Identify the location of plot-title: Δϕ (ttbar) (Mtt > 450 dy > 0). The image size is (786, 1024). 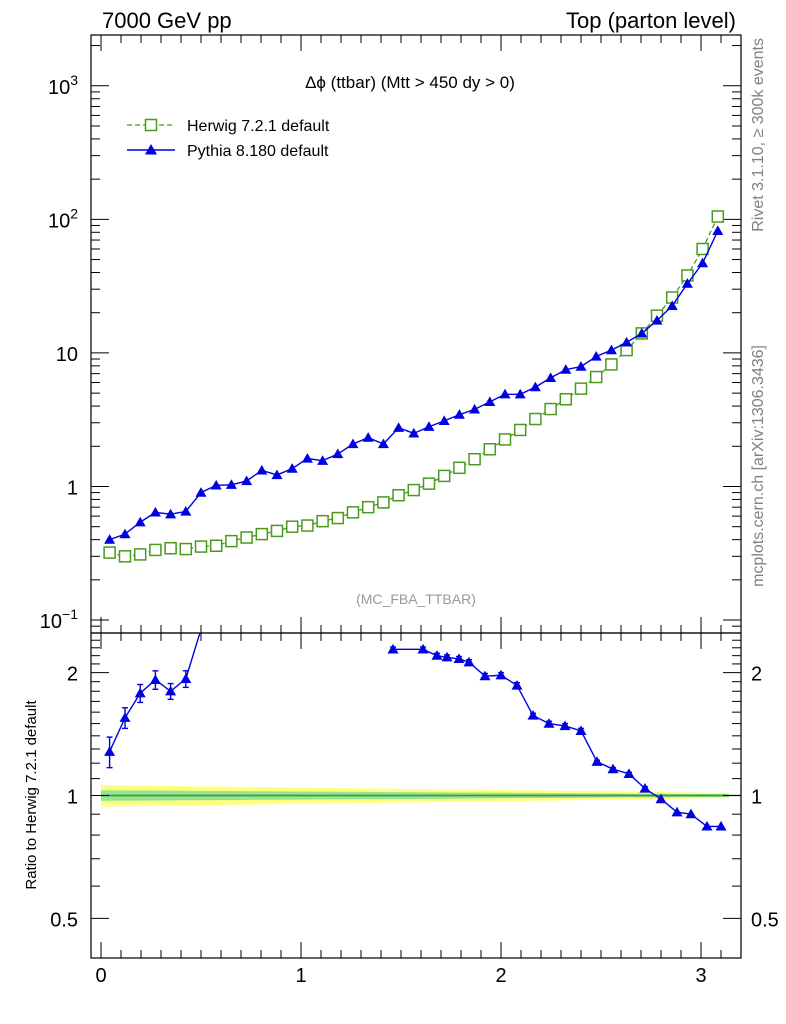
(410, 82).